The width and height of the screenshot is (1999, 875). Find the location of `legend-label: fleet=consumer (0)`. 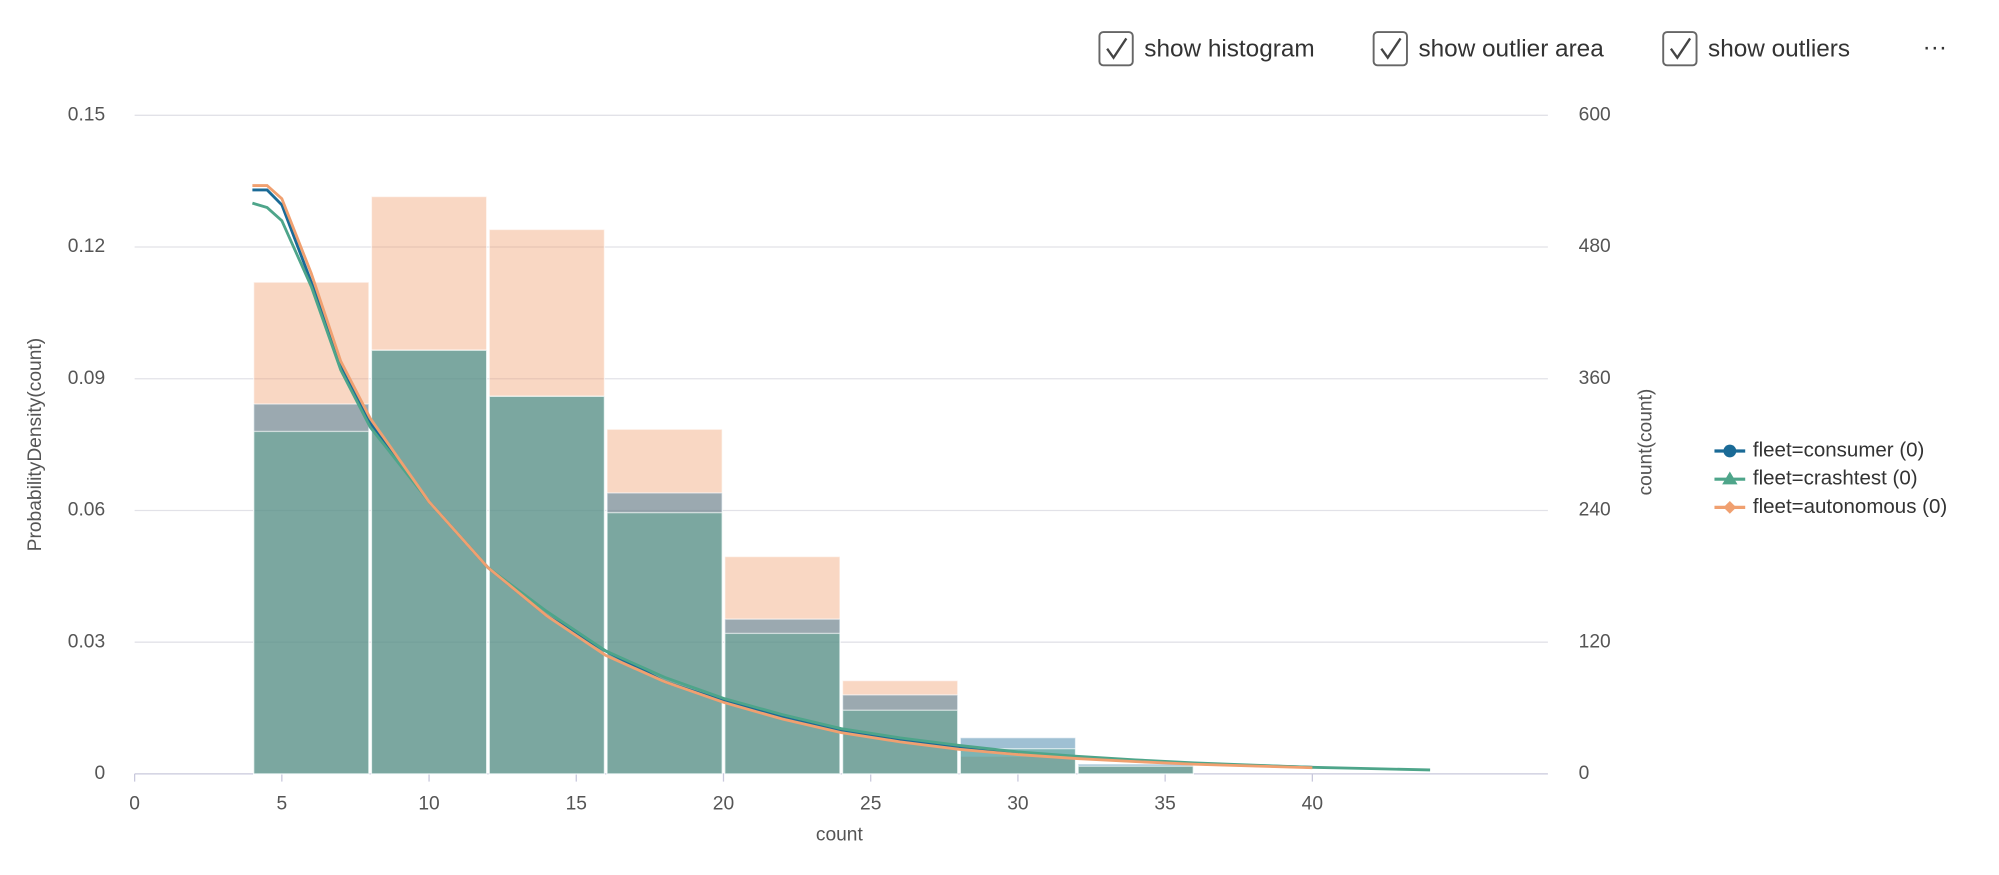

legend-label: fleet=consumer (0) is located at coordinates (1838, 449).